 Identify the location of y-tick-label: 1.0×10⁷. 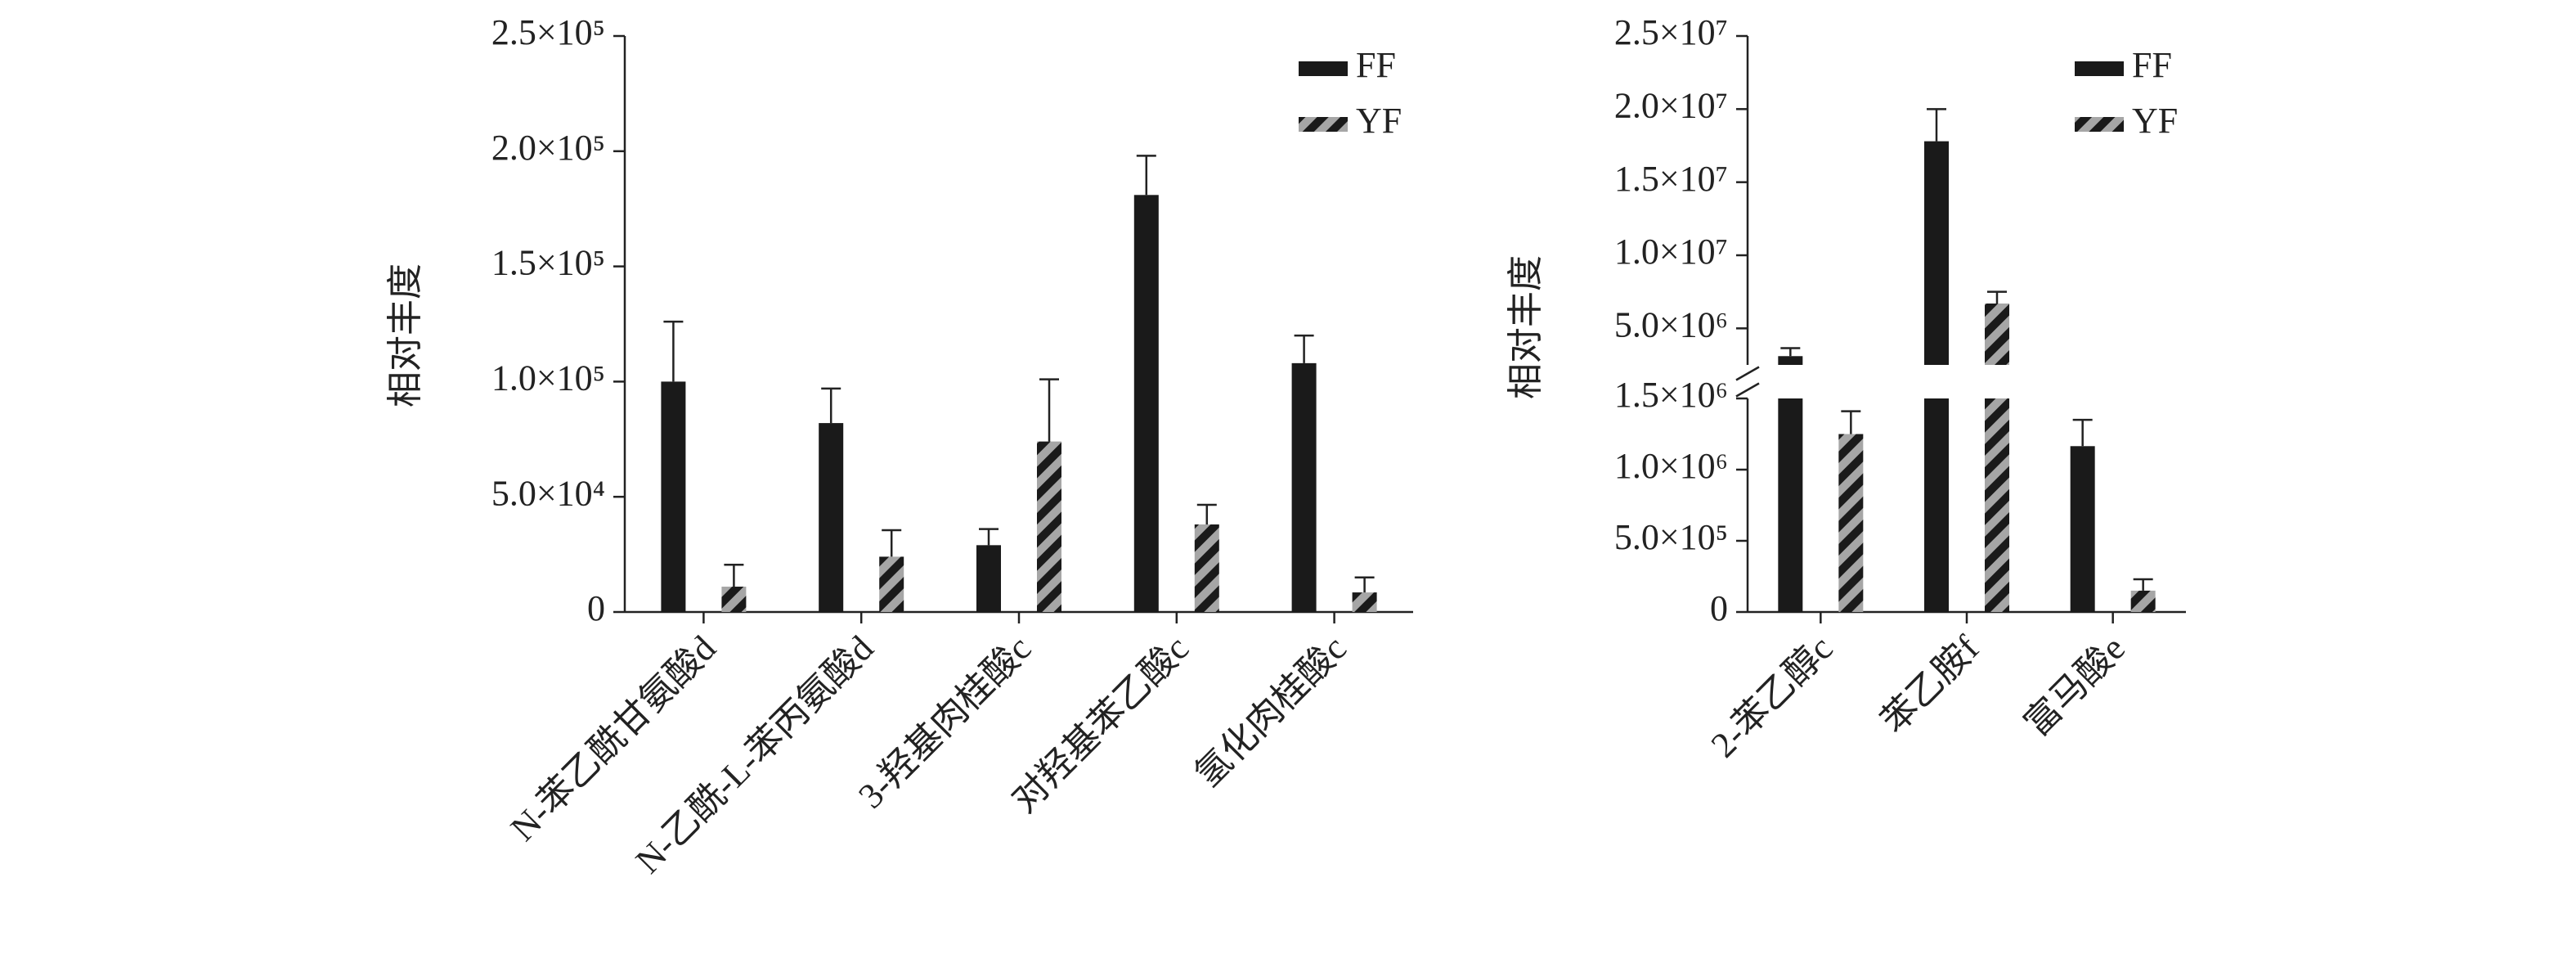
(1671, 252).